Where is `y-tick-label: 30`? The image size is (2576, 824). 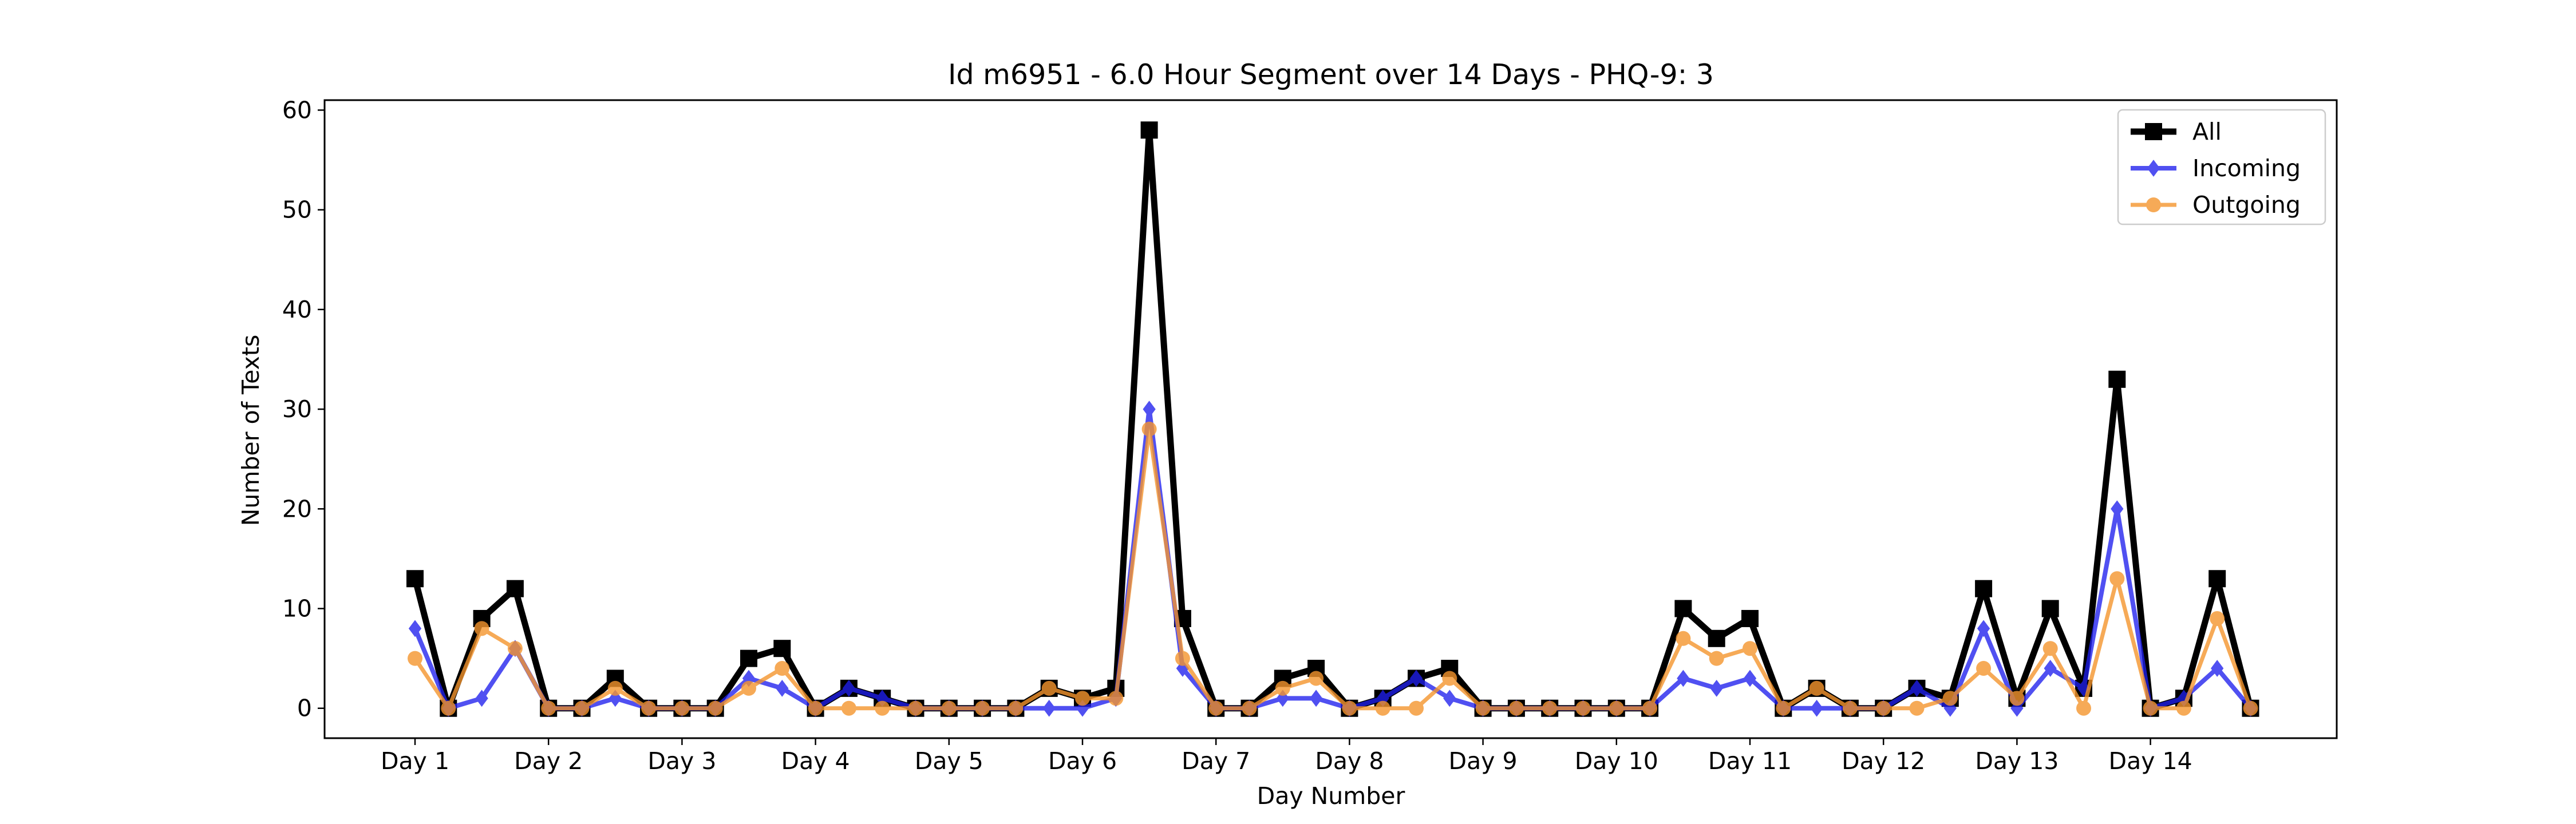 y-tick-label: 30 is located at coordinates (297, 409).